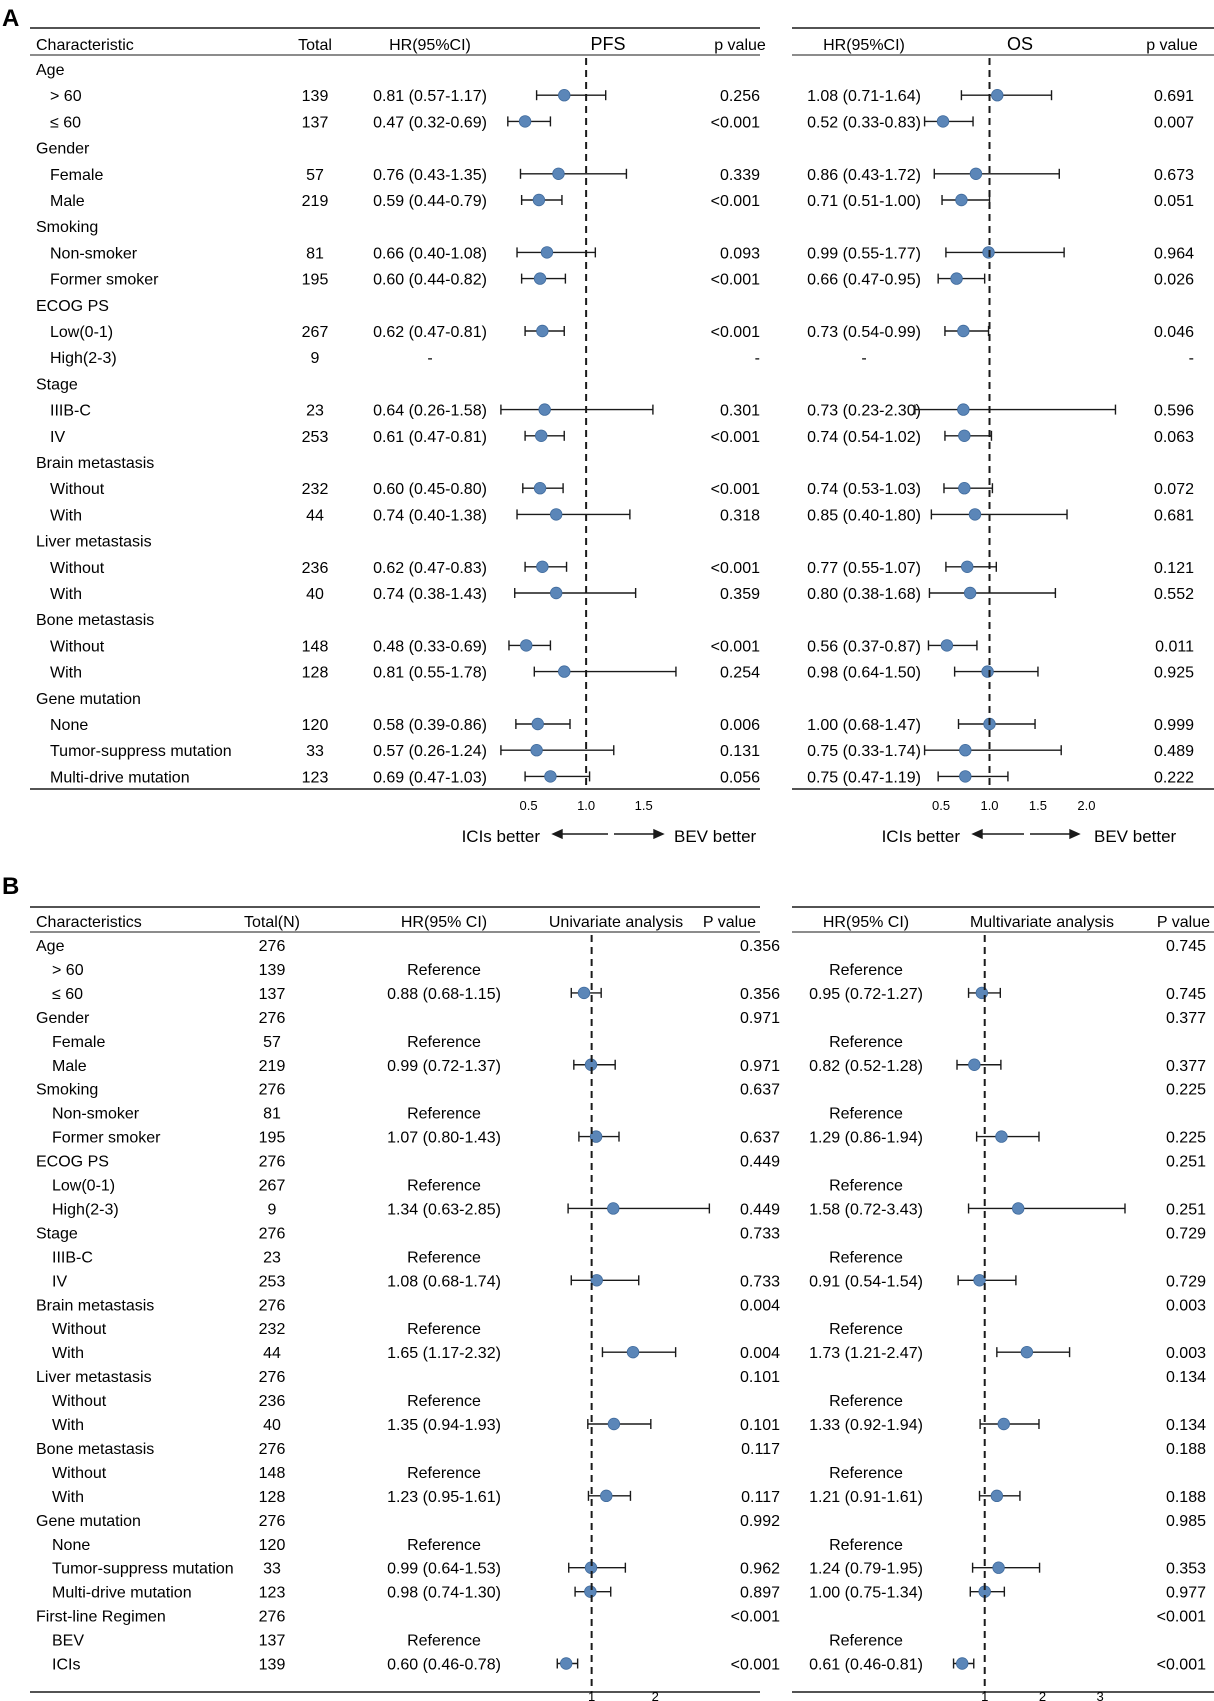 This screenshot has height=1701, width=1214. Describe the element at coordinates (63, 1018) in the screenshot. I see `b-group-label: Gender` at that location.